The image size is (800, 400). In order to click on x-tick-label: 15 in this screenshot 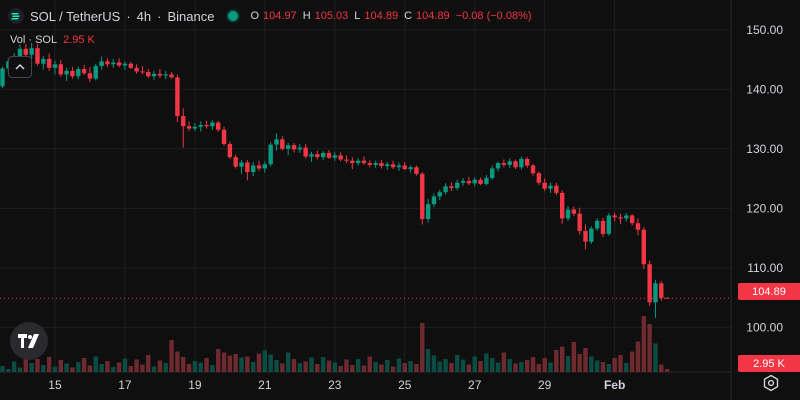, I will do `click(55, 385)`.